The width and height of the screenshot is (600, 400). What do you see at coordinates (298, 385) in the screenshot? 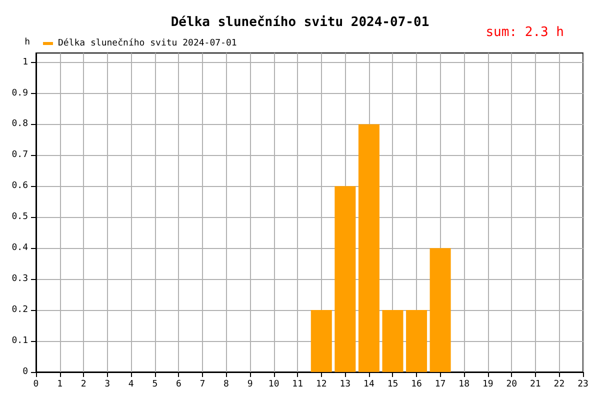
I see `x-tick-label: 11` at bounding box center [298, 385].